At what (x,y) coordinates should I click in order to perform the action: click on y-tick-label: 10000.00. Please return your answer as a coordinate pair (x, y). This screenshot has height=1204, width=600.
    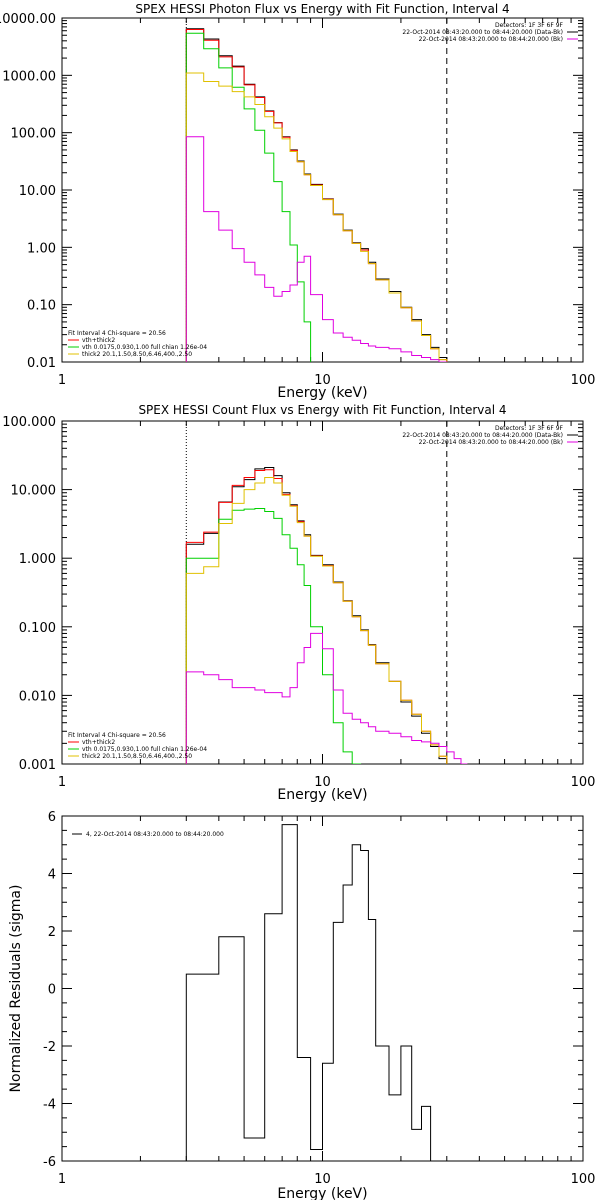
    Looking at the image, I should click on (28, 19).